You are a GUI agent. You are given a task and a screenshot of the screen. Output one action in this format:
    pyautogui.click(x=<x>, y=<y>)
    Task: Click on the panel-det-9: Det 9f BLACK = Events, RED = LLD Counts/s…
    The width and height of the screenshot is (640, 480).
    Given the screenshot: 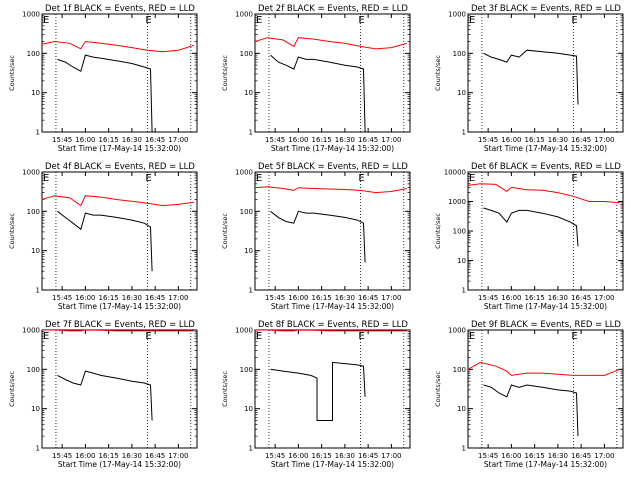 What is the action you would take?
    pyautogui.click(x=529, y=394)
    